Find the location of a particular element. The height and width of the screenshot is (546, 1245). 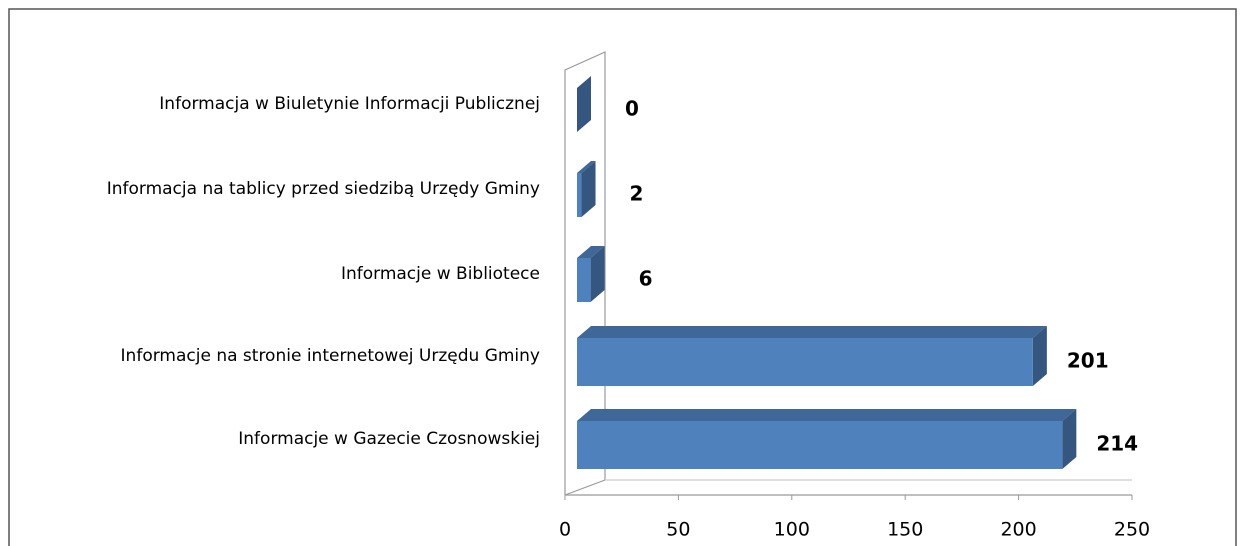

category-label: Informacje w Gazecie Czosnowskiej is located at coordinates (389, 439).